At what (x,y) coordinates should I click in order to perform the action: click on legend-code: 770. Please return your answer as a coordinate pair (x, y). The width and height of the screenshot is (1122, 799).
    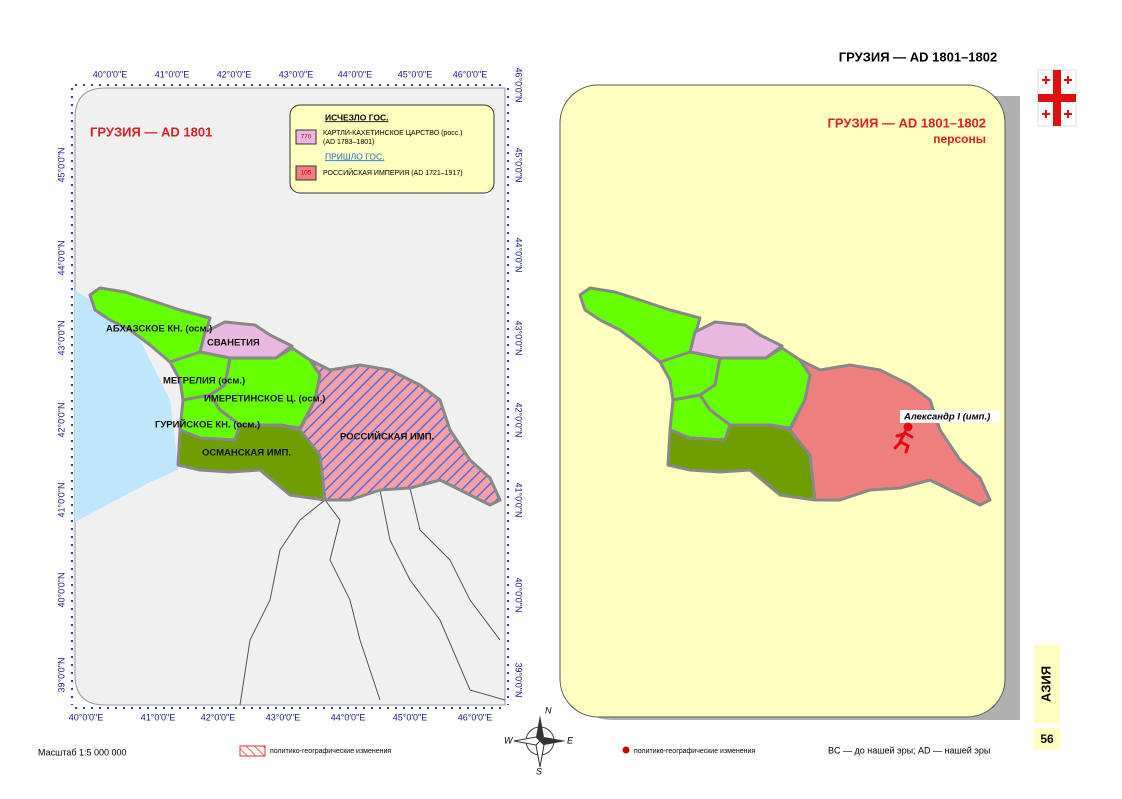
    Looking at the image, I should click on (306, 137).